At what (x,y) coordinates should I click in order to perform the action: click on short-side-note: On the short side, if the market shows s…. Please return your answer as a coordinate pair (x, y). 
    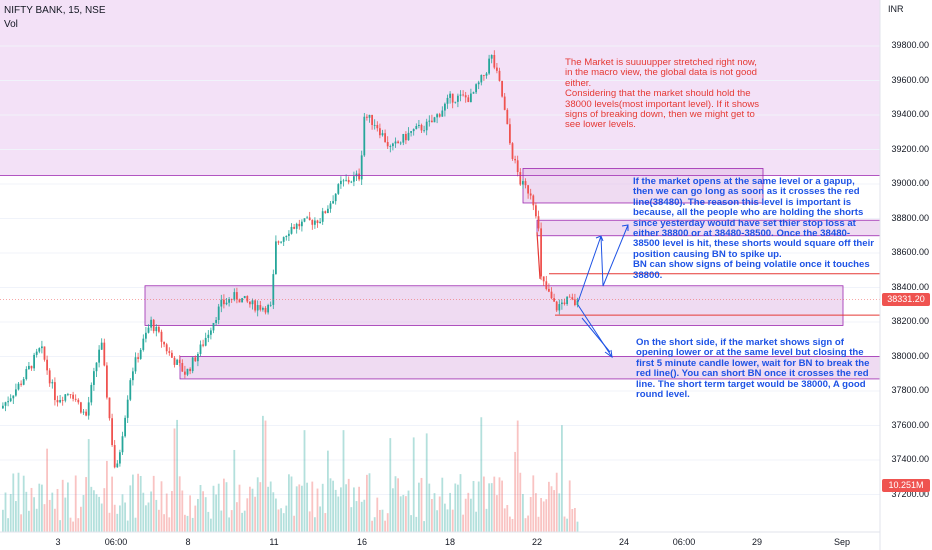
    Looking at the image, I should click on (754, 369).